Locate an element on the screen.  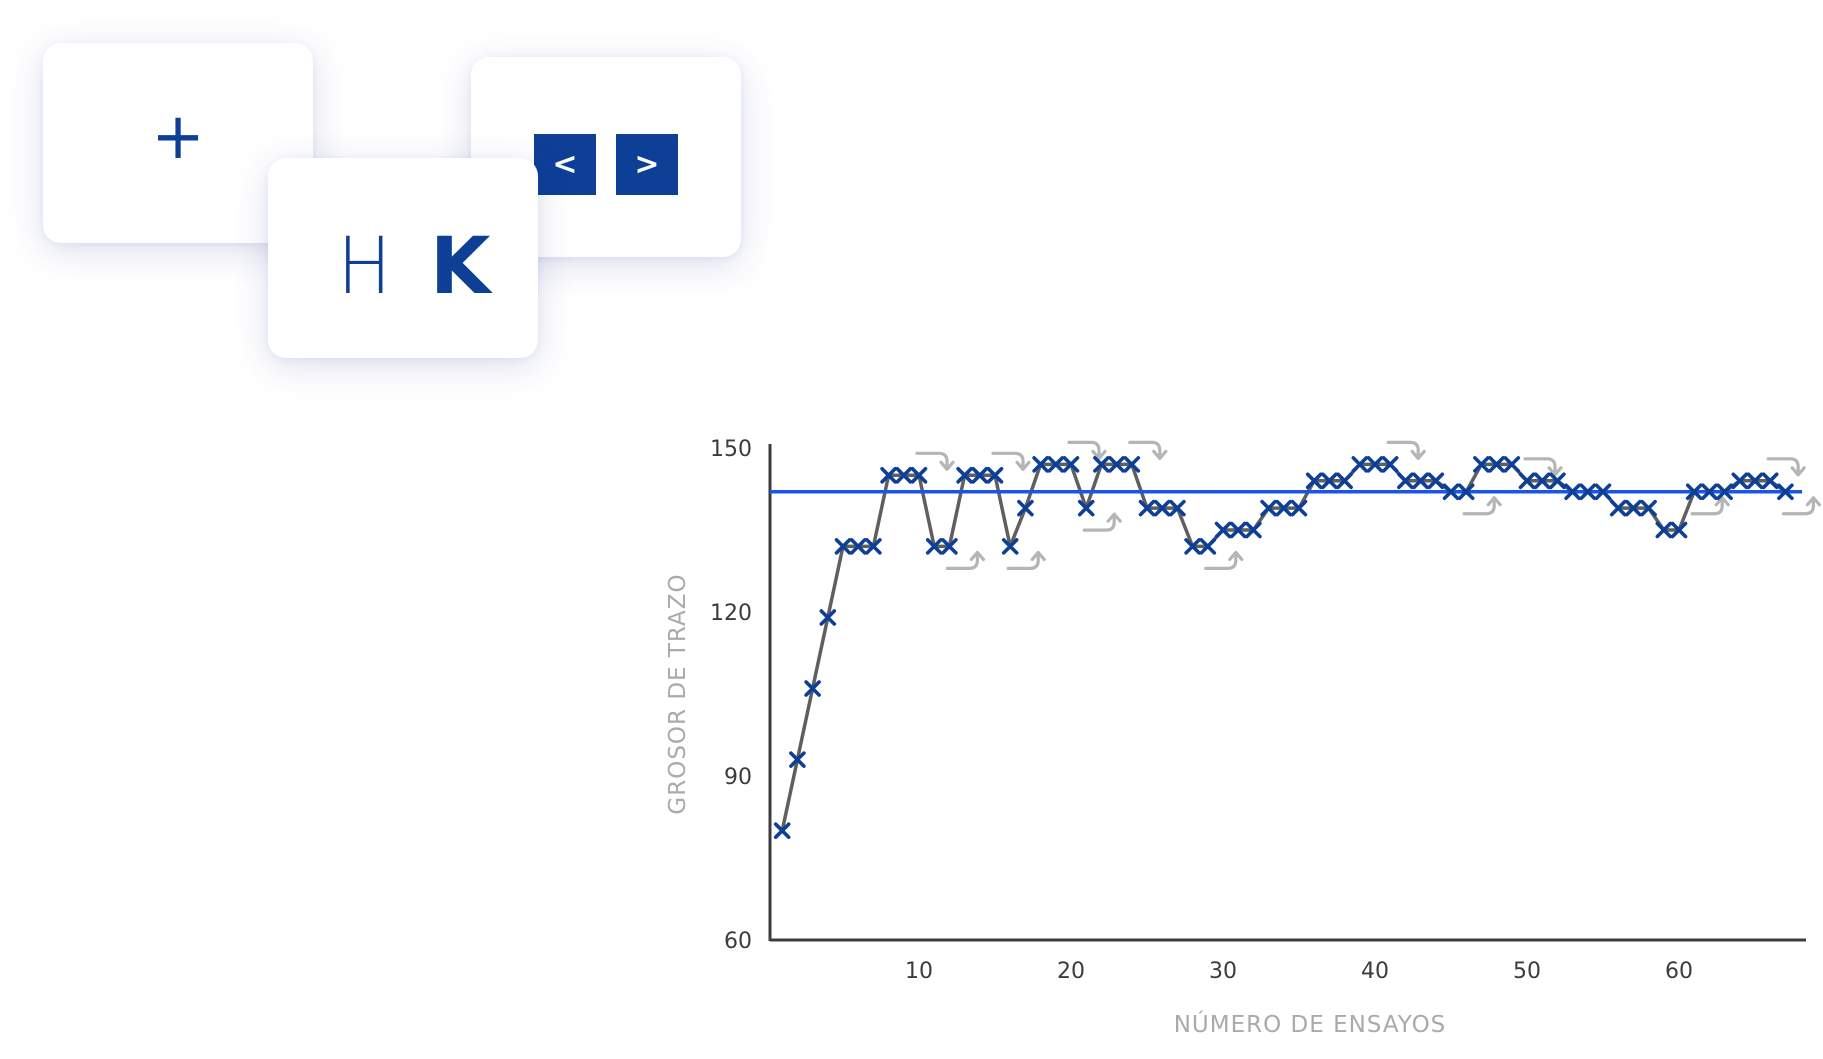
fixation-cross-icon: + is located at coordinates (178, 137).